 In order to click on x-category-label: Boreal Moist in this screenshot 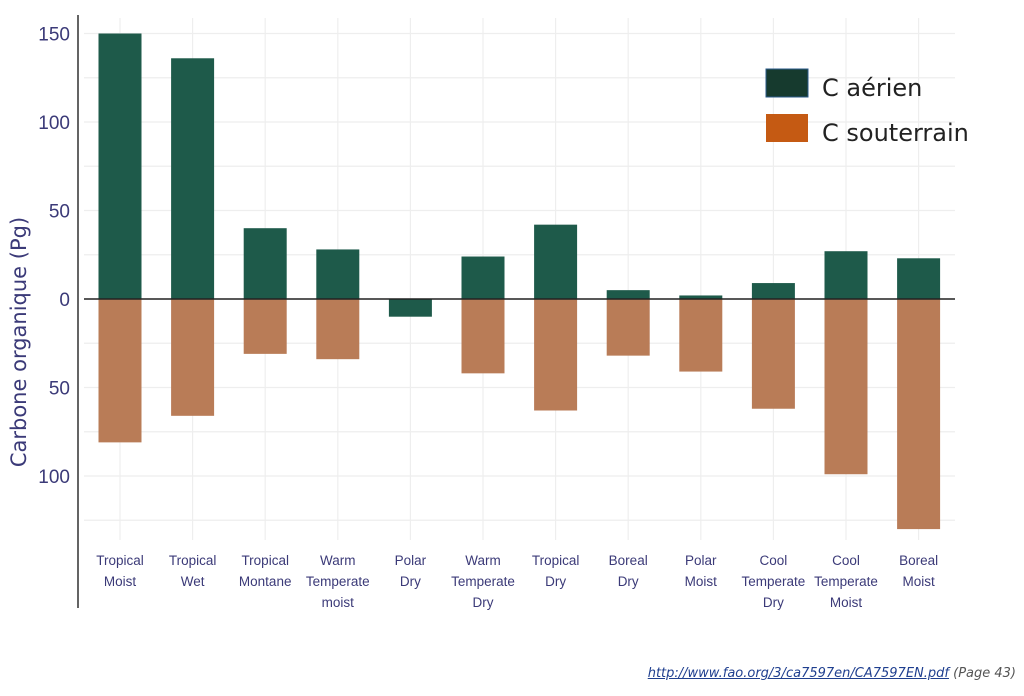, I will do `click(918, 571)`.